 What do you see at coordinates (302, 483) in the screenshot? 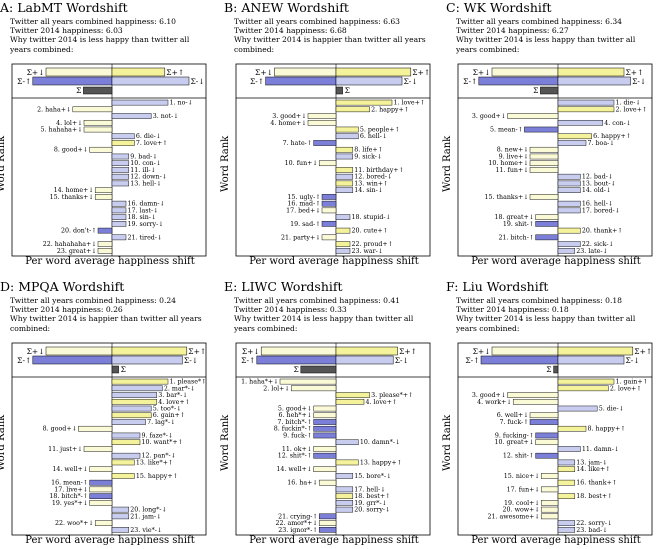
I see `word-label: 16. ha+↓` at bounding box center [302, 483].